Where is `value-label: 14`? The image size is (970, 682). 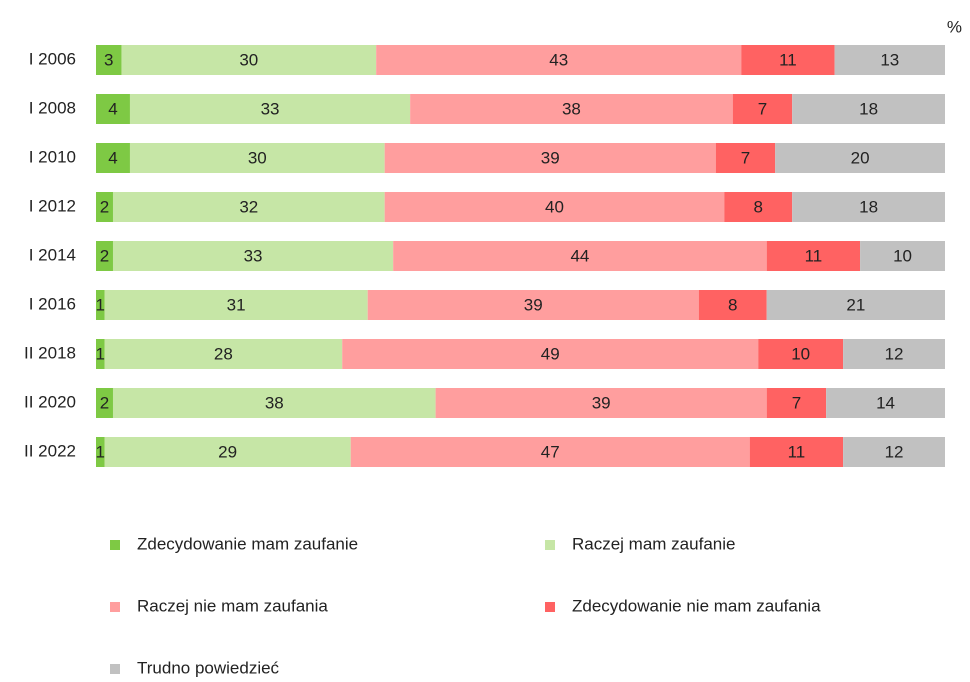 value-label: 14 is located at coordinates (885, 402).